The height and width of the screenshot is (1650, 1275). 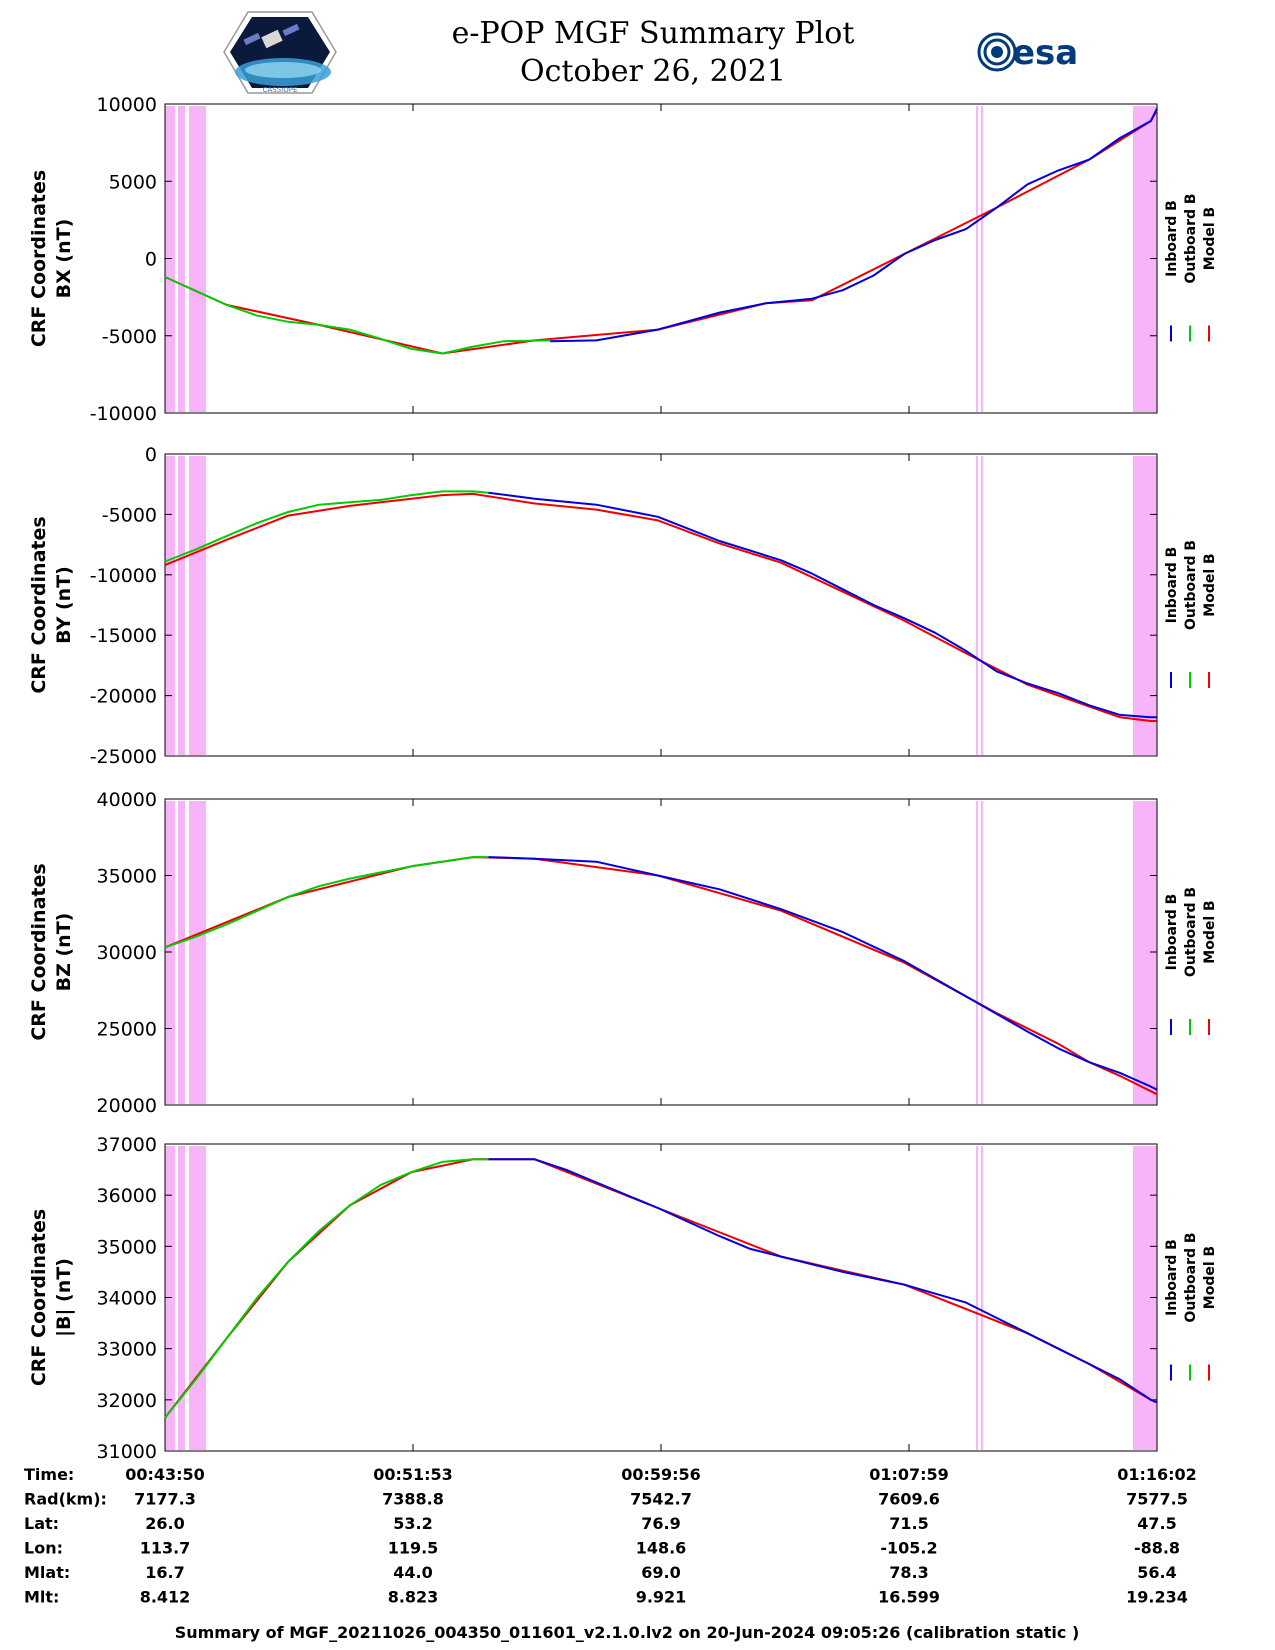 What do you see at coordinates (412, 1572) in the screenshot?
I see `table-cell: 44.0` at bounding box center [412, 1572].